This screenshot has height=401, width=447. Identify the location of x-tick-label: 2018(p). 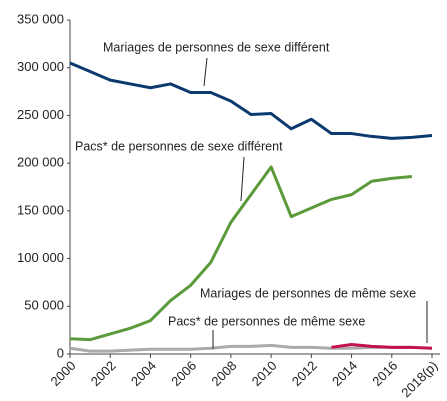
(419, 379).